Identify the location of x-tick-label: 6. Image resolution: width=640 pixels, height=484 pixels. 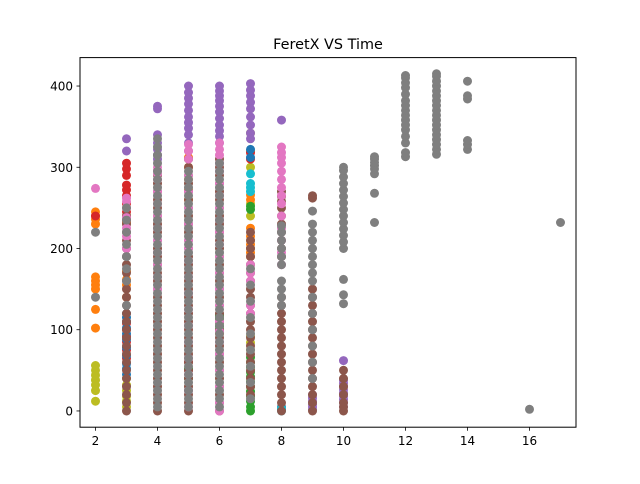
(220, 441).